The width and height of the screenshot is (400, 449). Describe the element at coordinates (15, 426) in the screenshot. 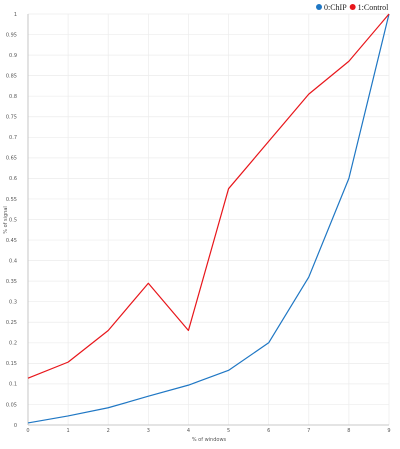

I see `y-tick-label: 0` at that location.